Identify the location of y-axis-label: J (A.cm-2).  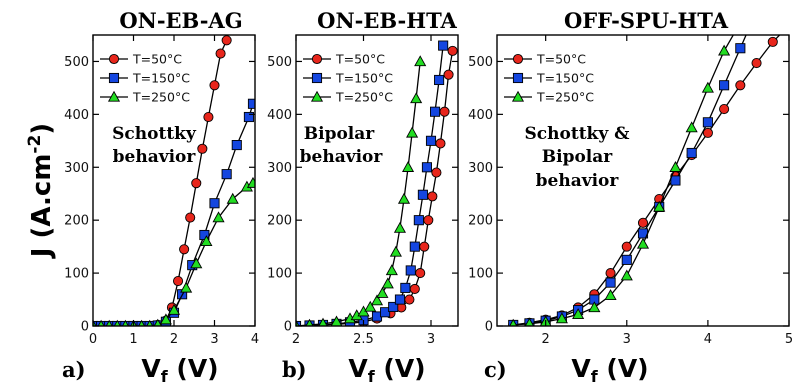
(41, 191).